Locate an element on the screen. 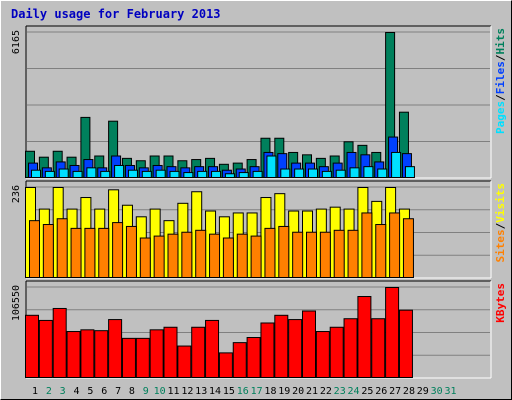 The image size is (512, 400). legend-visits: Visits is located at coordinates (500, 203).